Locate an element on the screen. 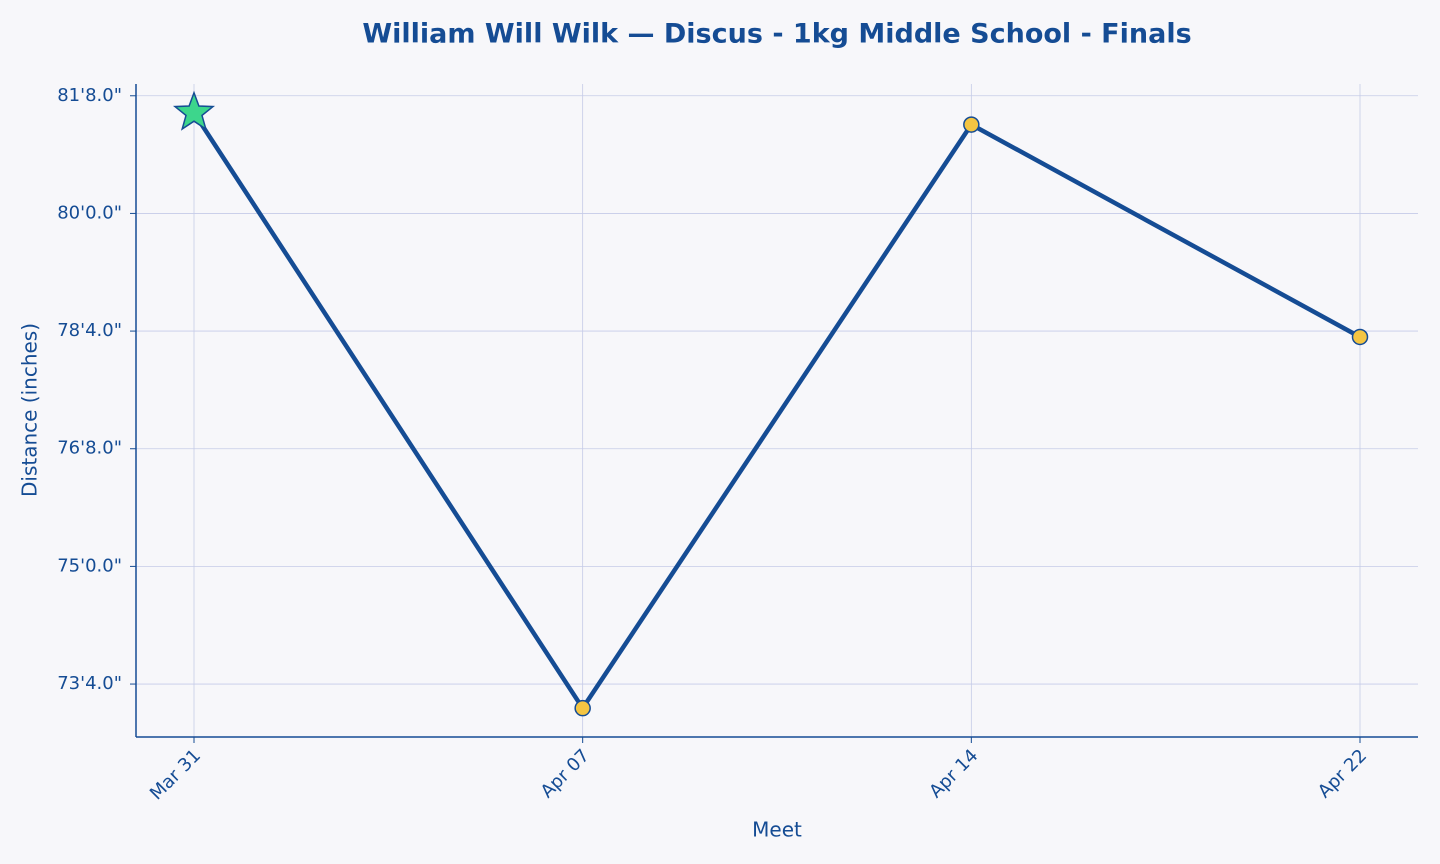  y-tick-label: 75'0.0" is located at coordinates (89, 565).